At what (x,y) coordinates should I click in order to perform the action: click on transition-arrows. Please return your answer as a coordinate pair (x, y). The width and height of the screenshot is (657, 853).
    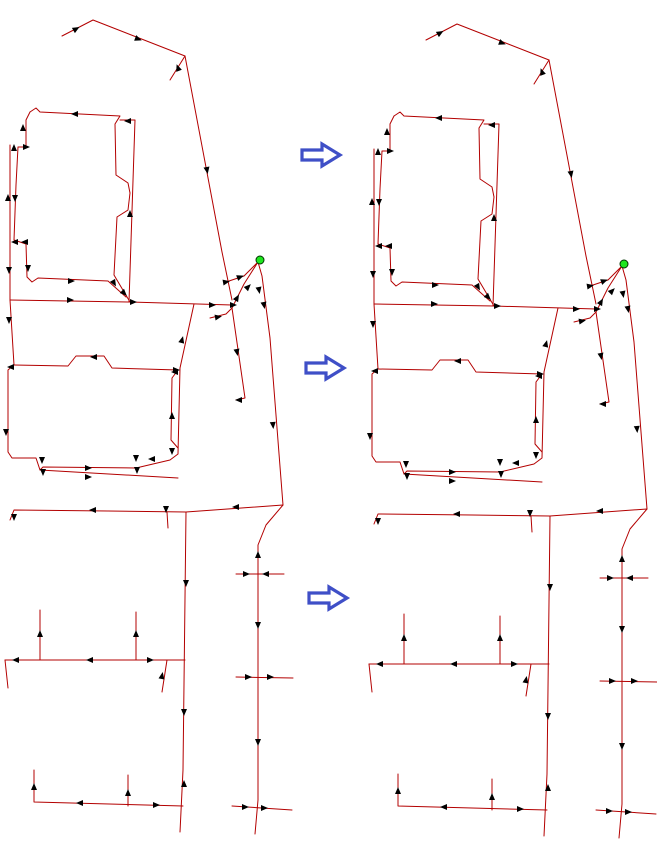
    Looking at the image, I should click on (325, 376).